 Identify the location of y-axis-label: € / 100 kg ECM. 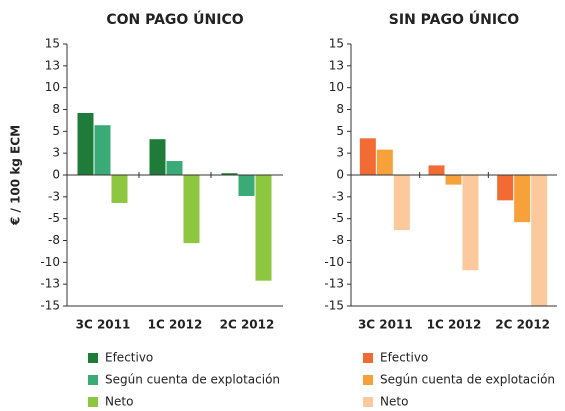
(16, 175).